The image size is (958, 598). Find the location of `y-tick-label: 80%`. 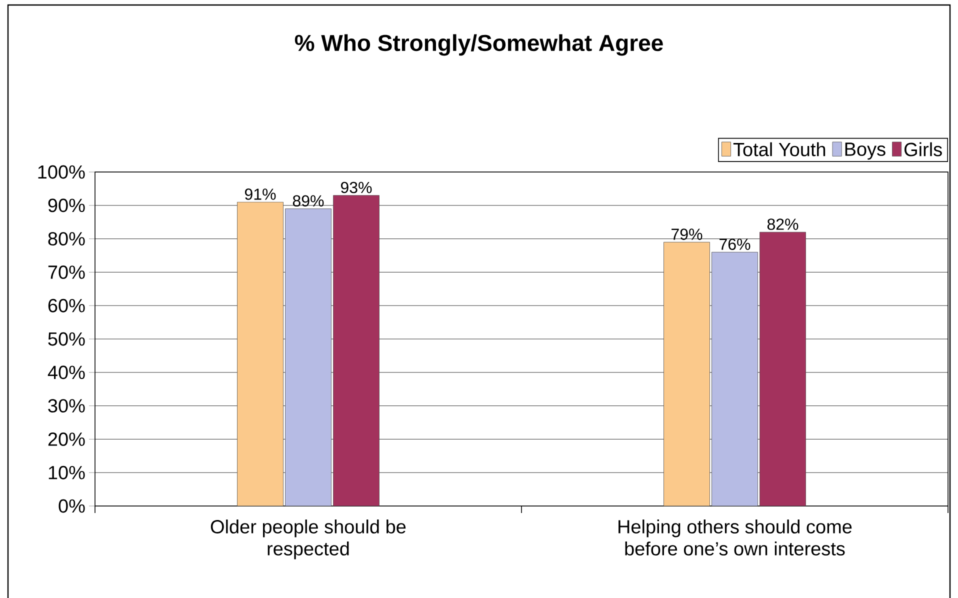

y-tick-label: 80% is located at coordinates (66, 239).